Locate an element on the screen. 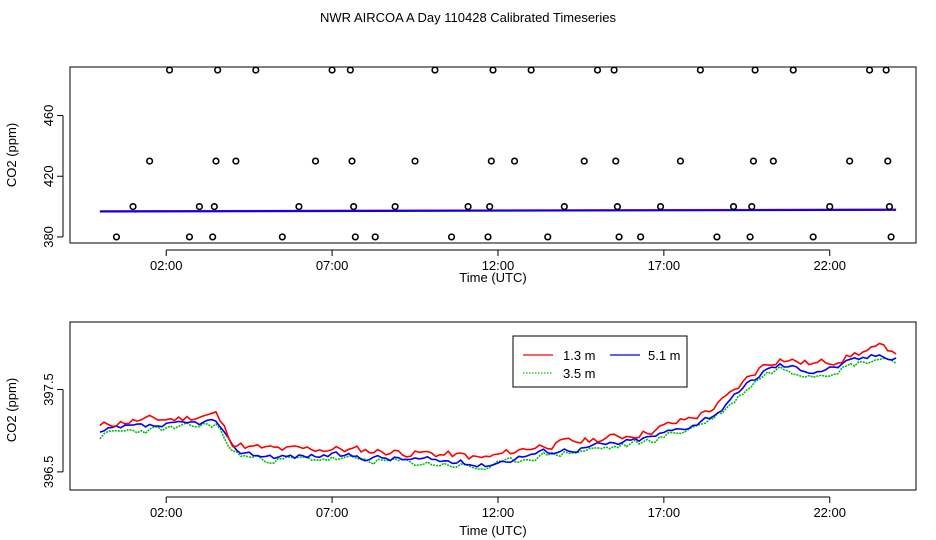  bottom-x-tick-label: 07:00 is located at coordinates (332, 512).